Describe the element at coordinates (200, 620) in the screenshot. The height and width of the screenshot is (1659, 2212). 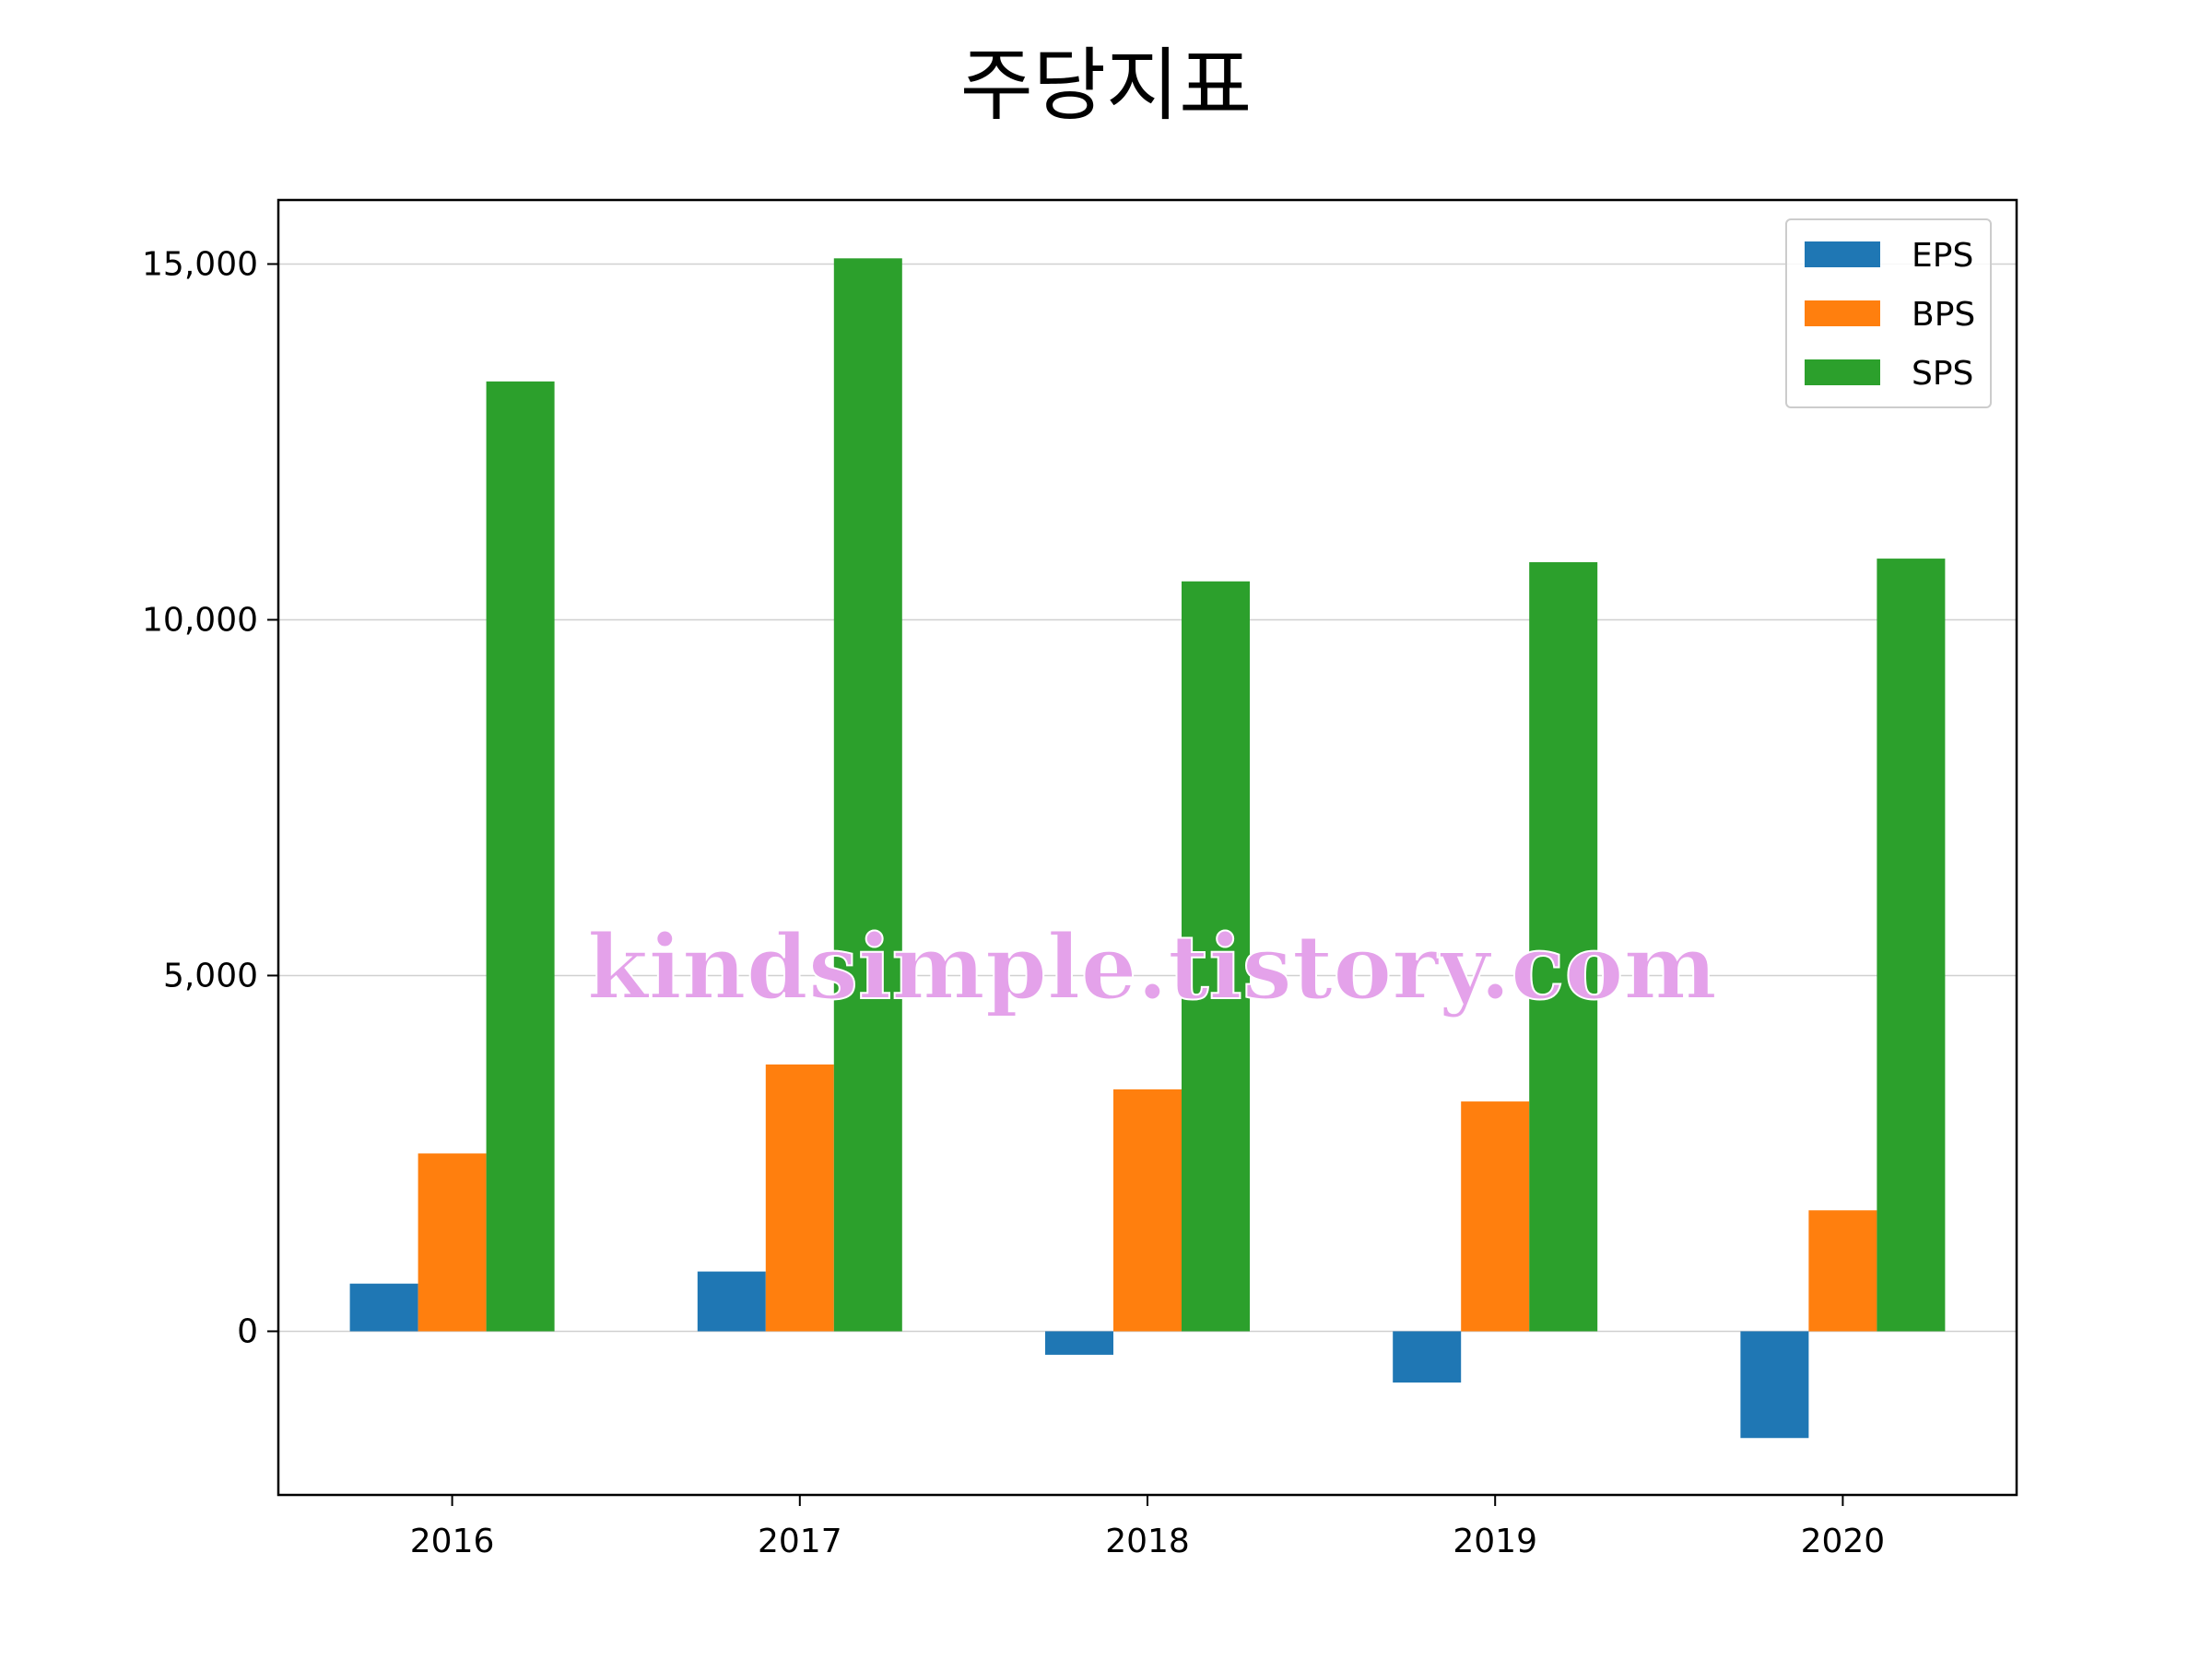
I see `y-tick-label: 10,000` at that location.